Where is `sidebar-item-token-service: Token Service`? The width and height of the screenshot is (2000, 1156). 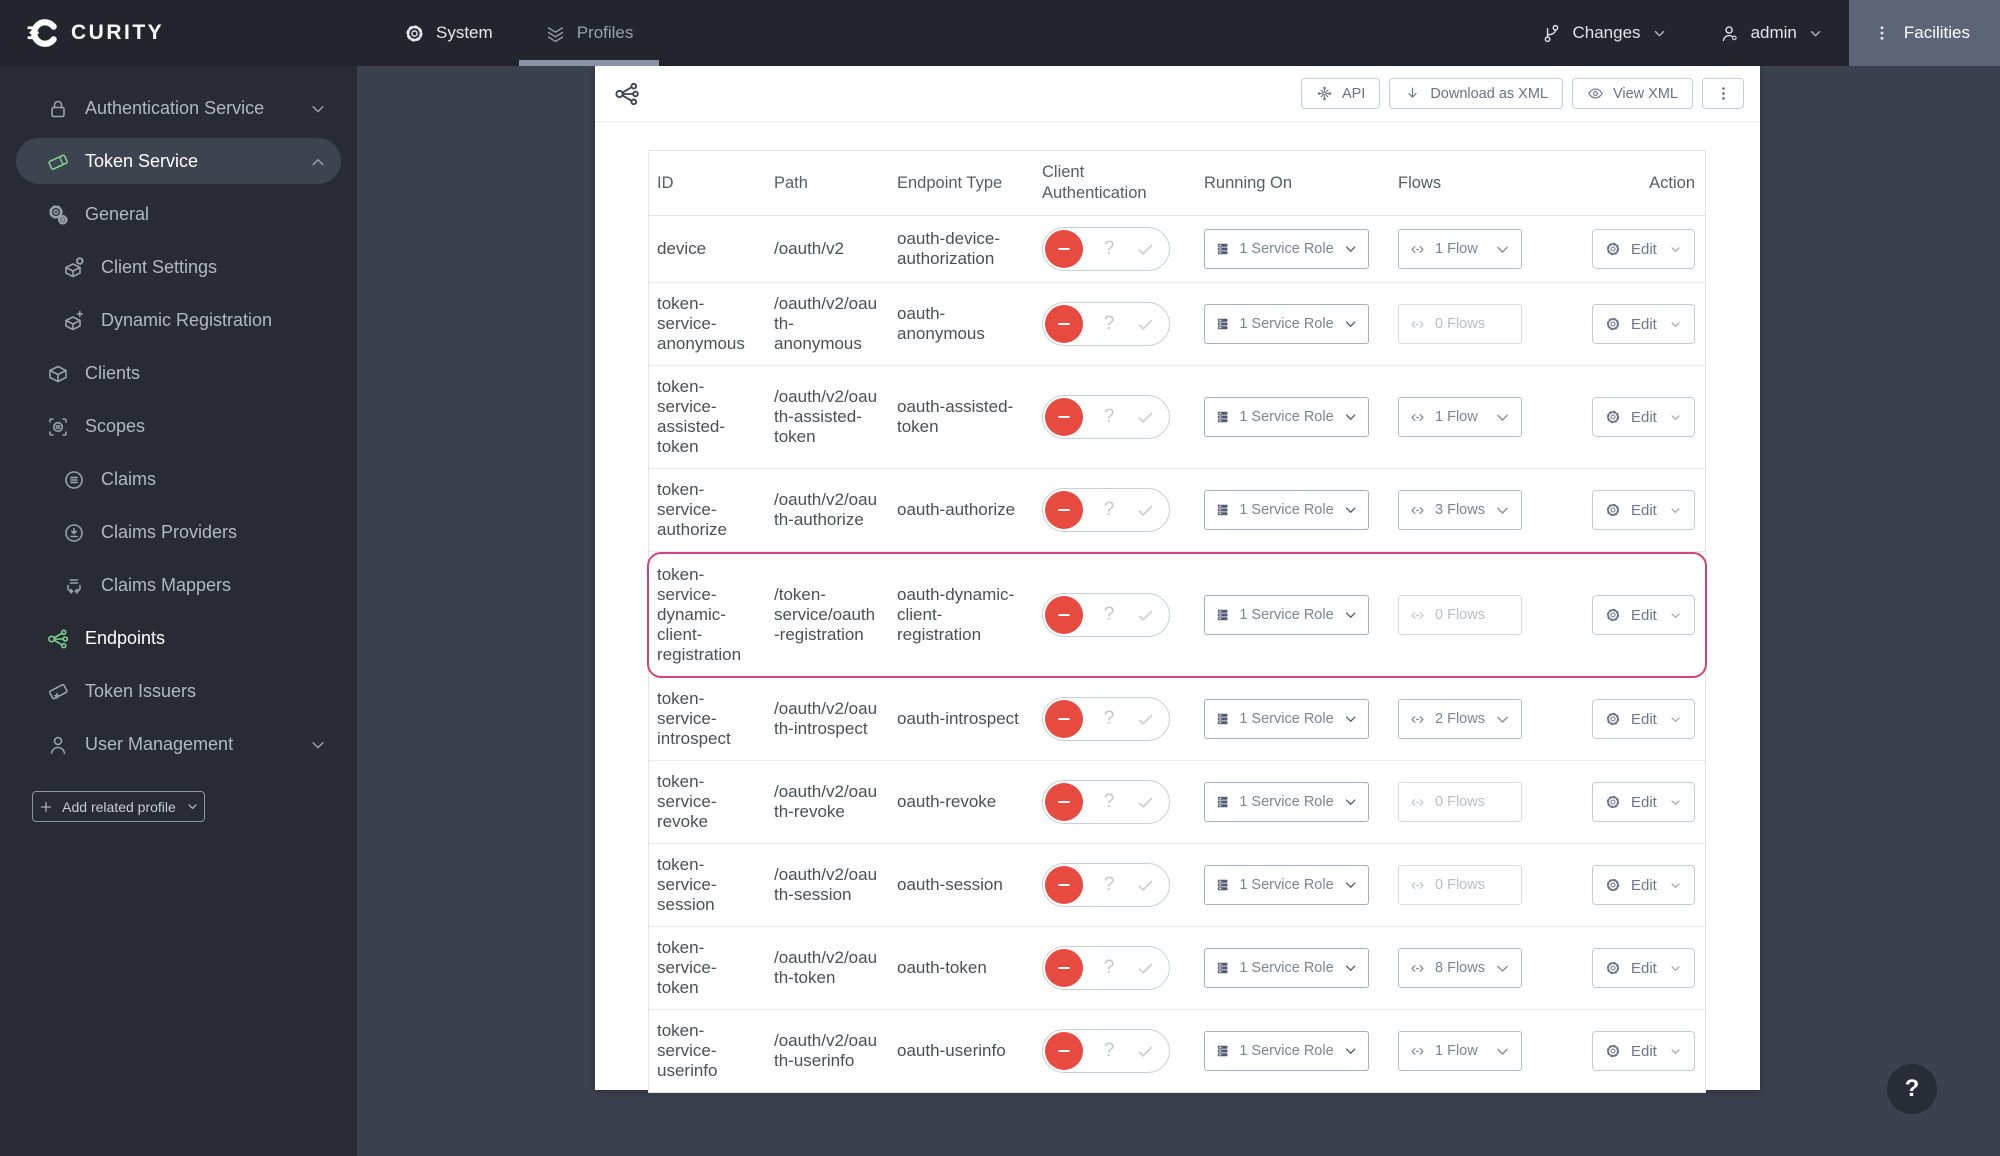 sidebar-item-token-service: Token Service is located at coordinates (178, 161).